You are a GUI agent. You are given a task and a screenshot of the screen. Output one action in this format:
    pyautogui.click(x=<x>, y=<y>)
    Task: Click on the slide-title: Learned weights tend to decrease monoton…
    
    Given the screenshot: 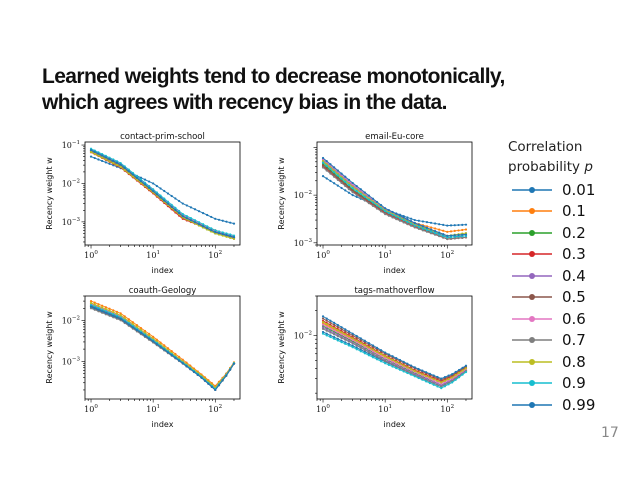 What is the action you would take?
    pyautogui.click(x=322, y=90)
    